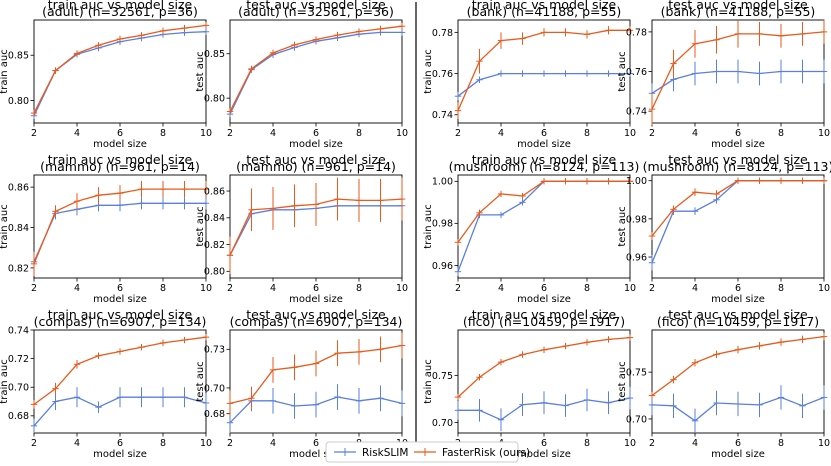 This screenshot has width=831, height=466. I want to click on y-tick-label: 0.72, so click(18, 359).